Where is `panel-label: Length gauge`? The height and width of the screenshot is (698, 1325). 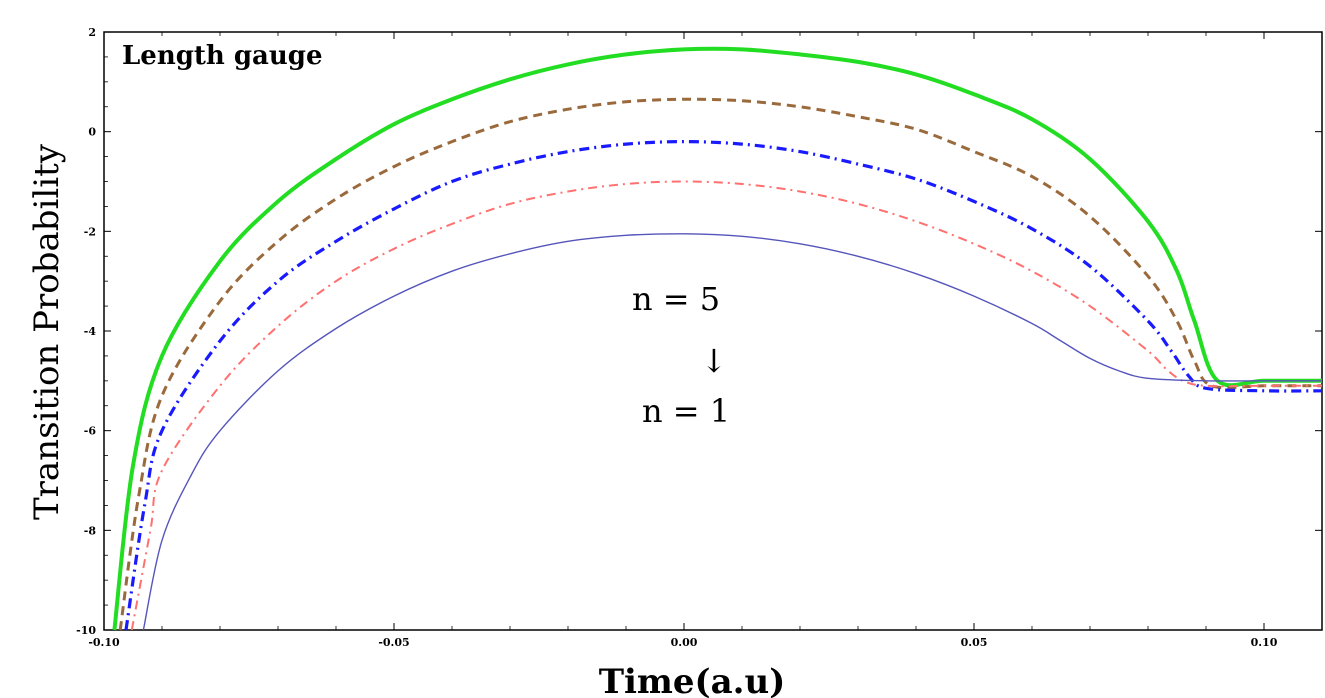 panel-label: Length gauge is located at coordinates (222, 56).